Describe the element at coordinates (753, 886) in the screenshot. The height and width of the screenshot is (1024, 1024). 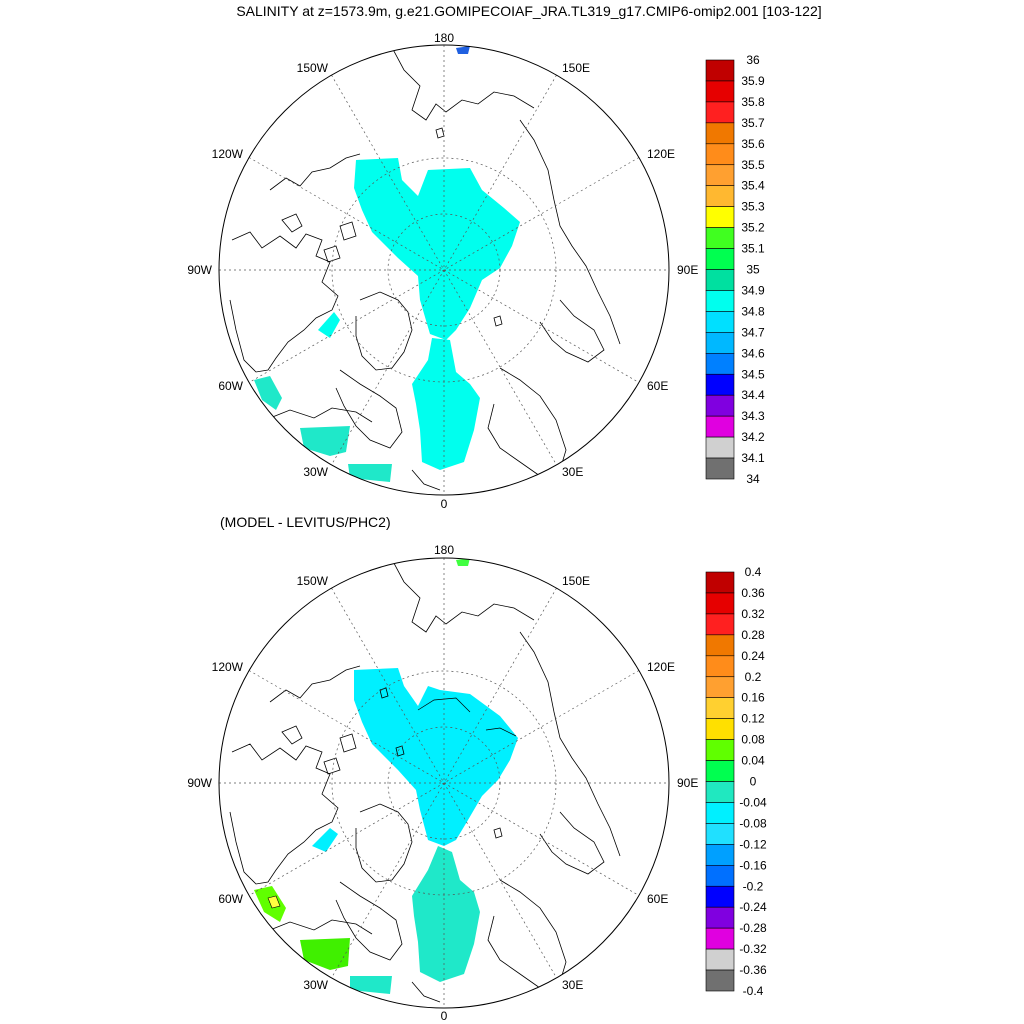
I see `colorbar-label: -0.2` at that location.